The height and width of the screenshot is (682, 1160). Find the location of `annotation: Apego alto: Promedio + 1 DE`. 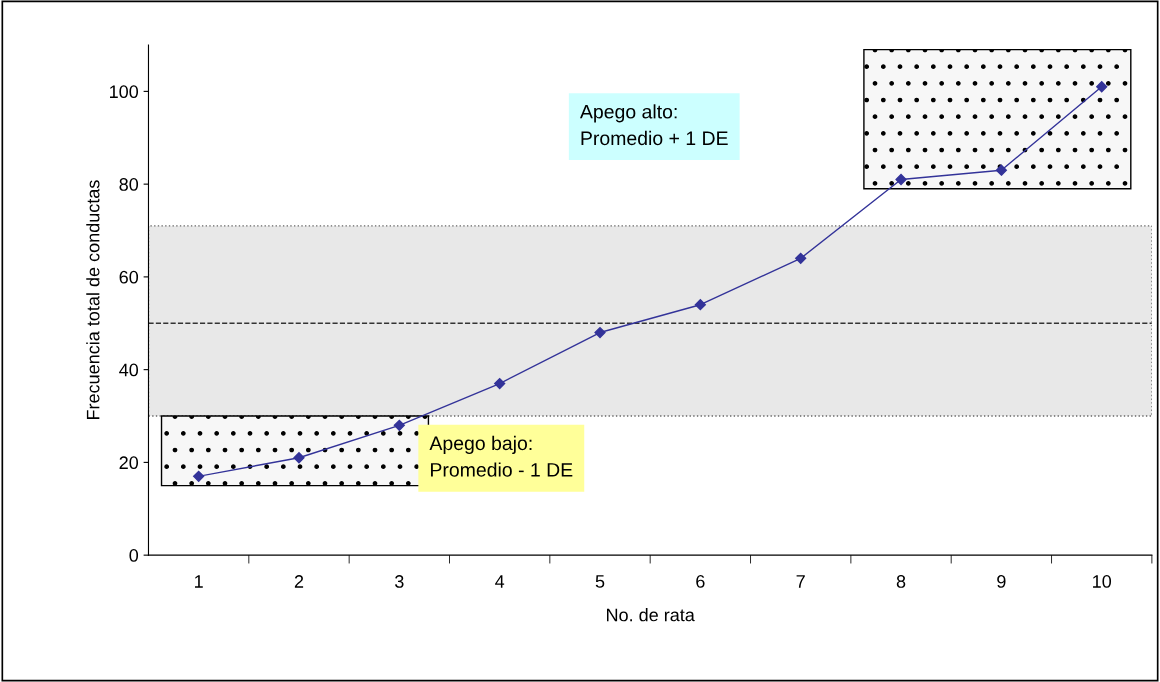

annotation: Apego alto: Promedio + 1 DE is located at coordinates (653, 125).